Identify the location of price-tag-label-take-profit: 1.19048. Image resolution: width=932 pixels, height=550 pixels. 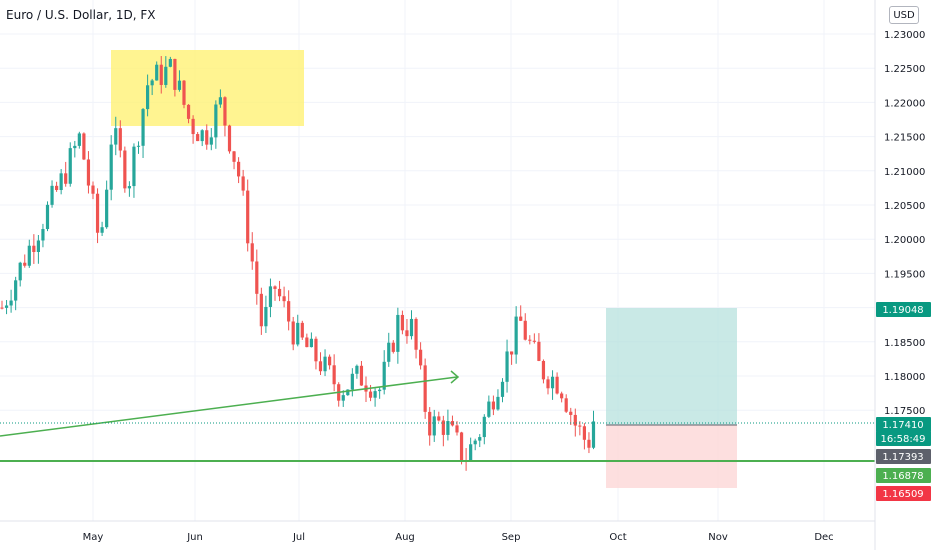
(902, 310).